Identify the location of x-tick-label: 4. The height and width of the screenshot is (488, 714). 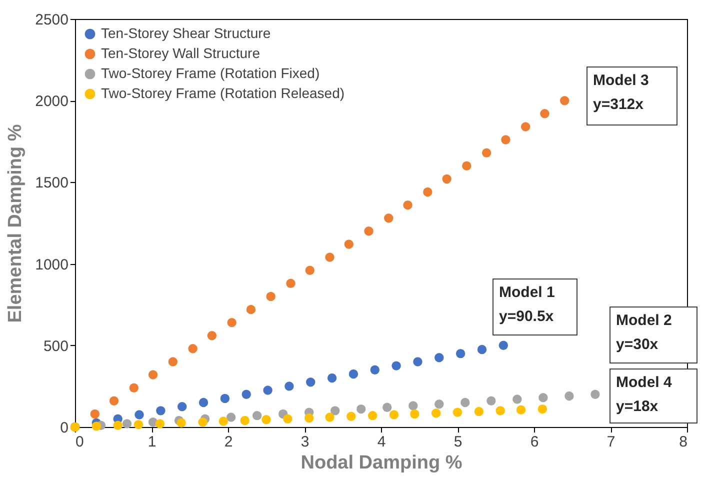
(381, 442).